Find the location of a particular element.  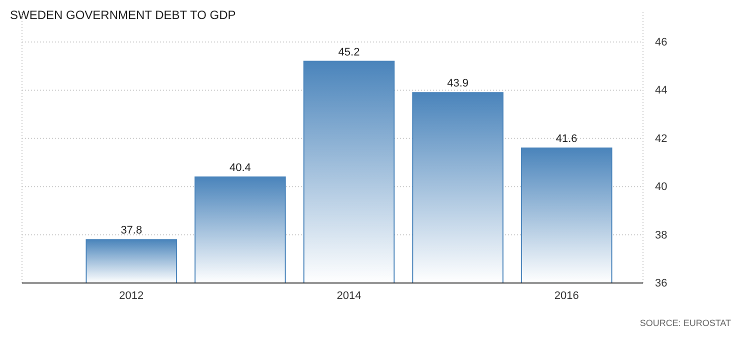

data-label: 45.2 is located at coordinates (349, 52).